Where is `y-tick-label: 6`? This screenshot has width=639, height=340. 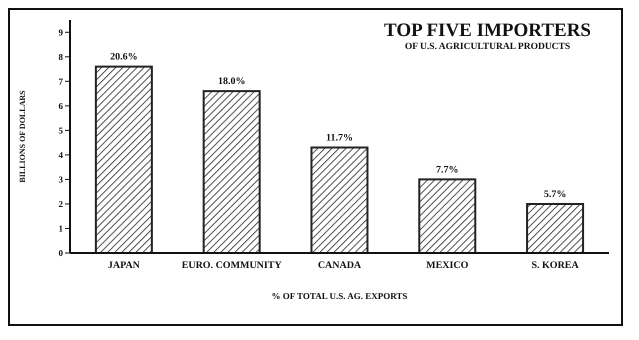 y-tick-label: 6 is located at coordinates (61, 106).